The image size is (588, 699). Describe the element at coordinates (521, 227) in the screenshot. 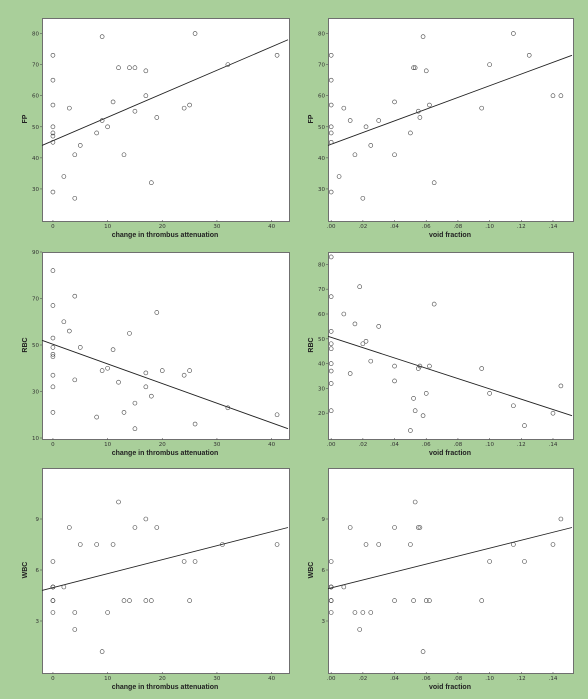

I see `x-tick-label: .12` at that location.